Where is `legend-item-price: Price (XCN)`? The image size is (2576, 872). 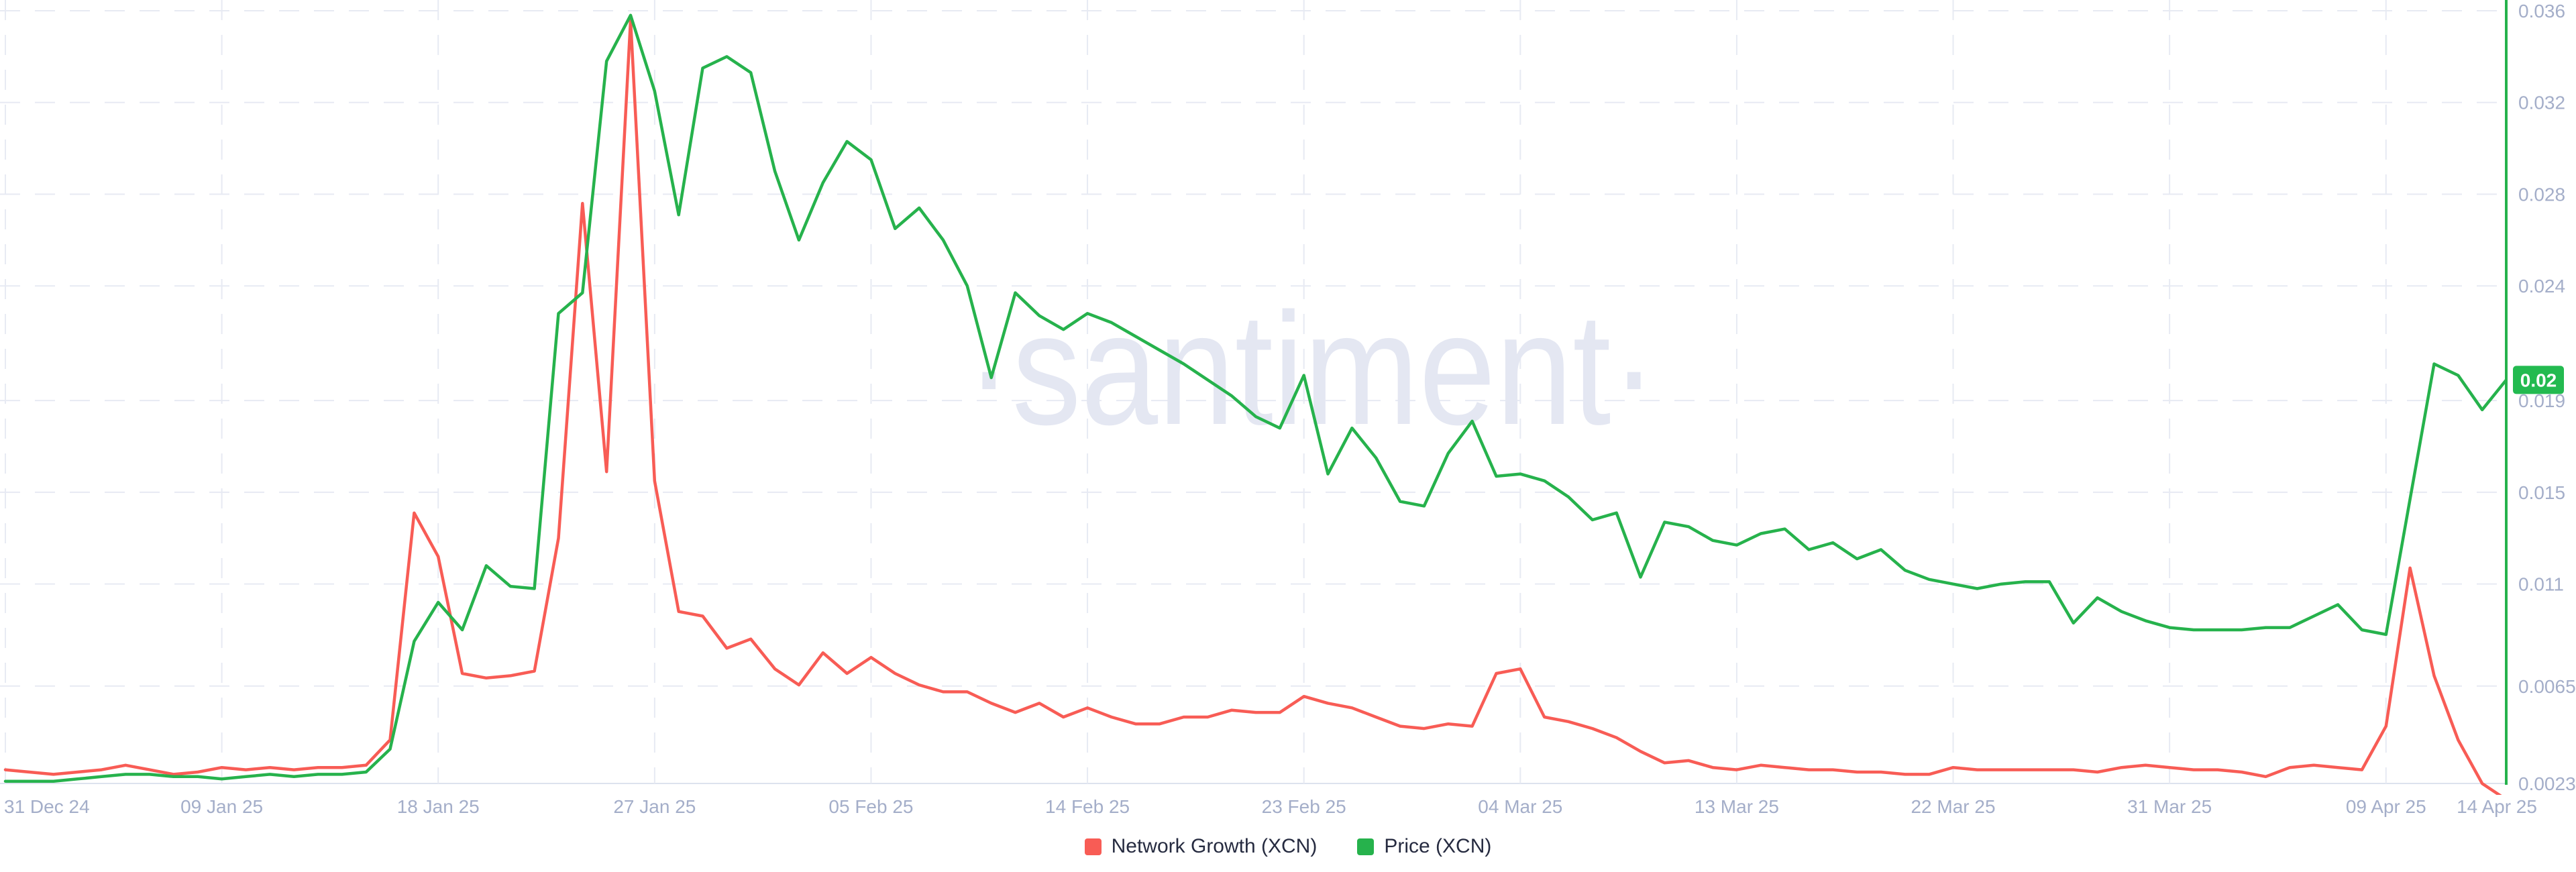 legend-item-price: Price (XCN) is located at coordinates (1424, 846).